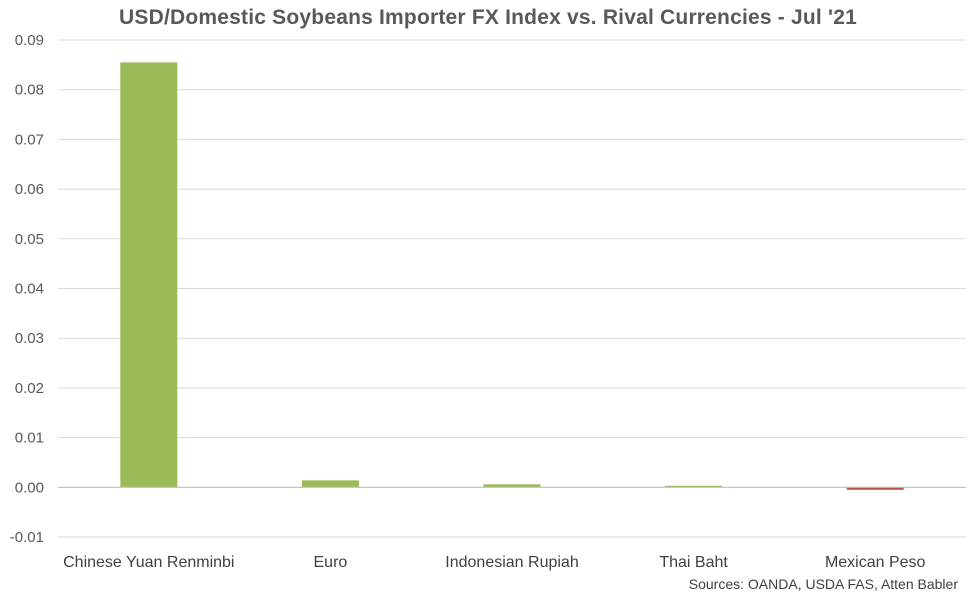 The image size is (976, 606). I want to click on y-tick-label: -0.01, so click(27, 537).